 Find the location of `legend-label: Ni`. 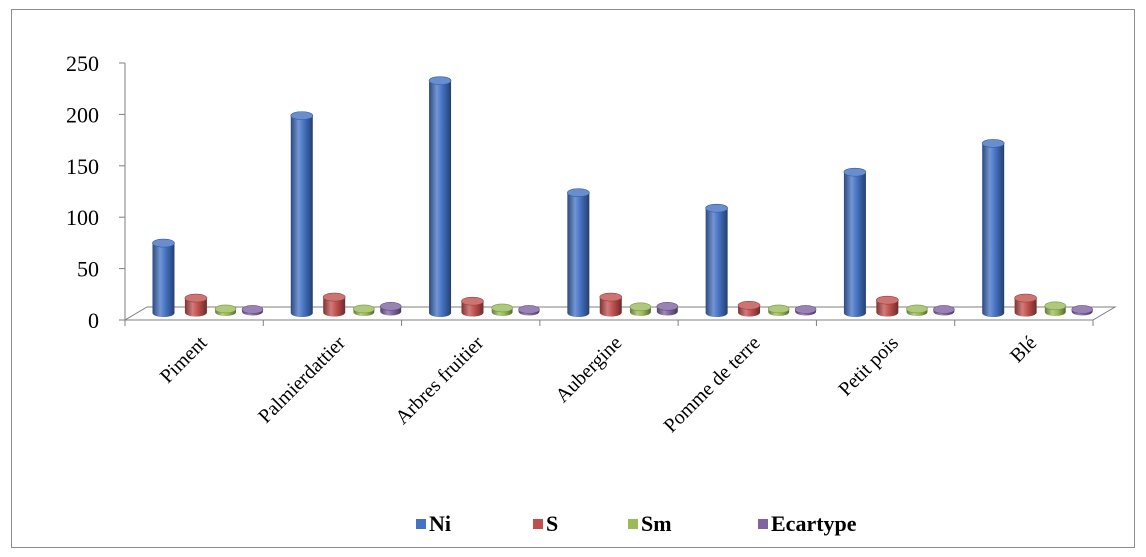

legend-label: Ni is located at coordinates (440, 523).